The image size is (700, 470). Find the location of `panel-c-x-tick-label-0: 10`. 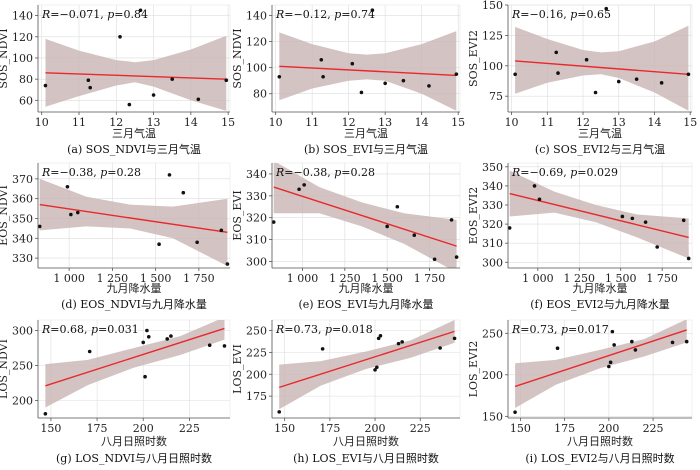

panel-c-x-tick-label-0: 10 is located at coordinates (512, 122).